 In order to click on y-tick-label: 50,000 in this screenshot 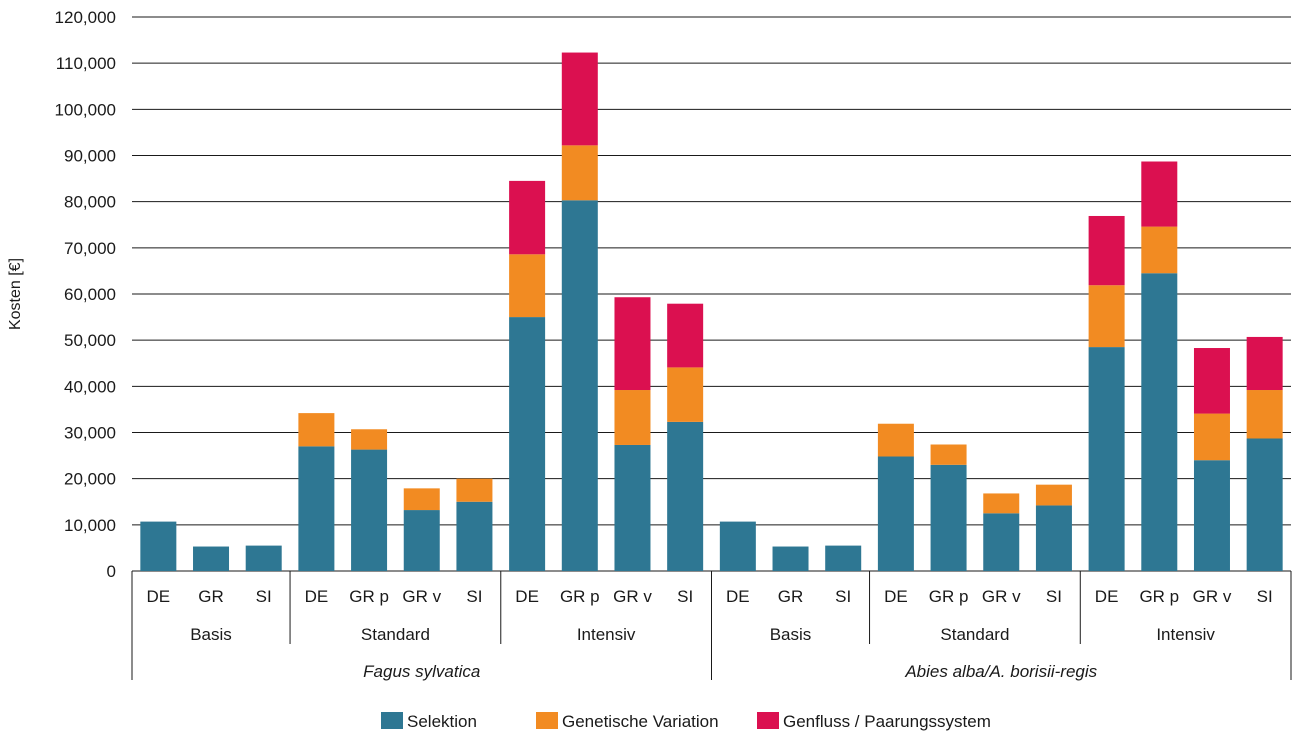, I will do `click(90, 340)`.